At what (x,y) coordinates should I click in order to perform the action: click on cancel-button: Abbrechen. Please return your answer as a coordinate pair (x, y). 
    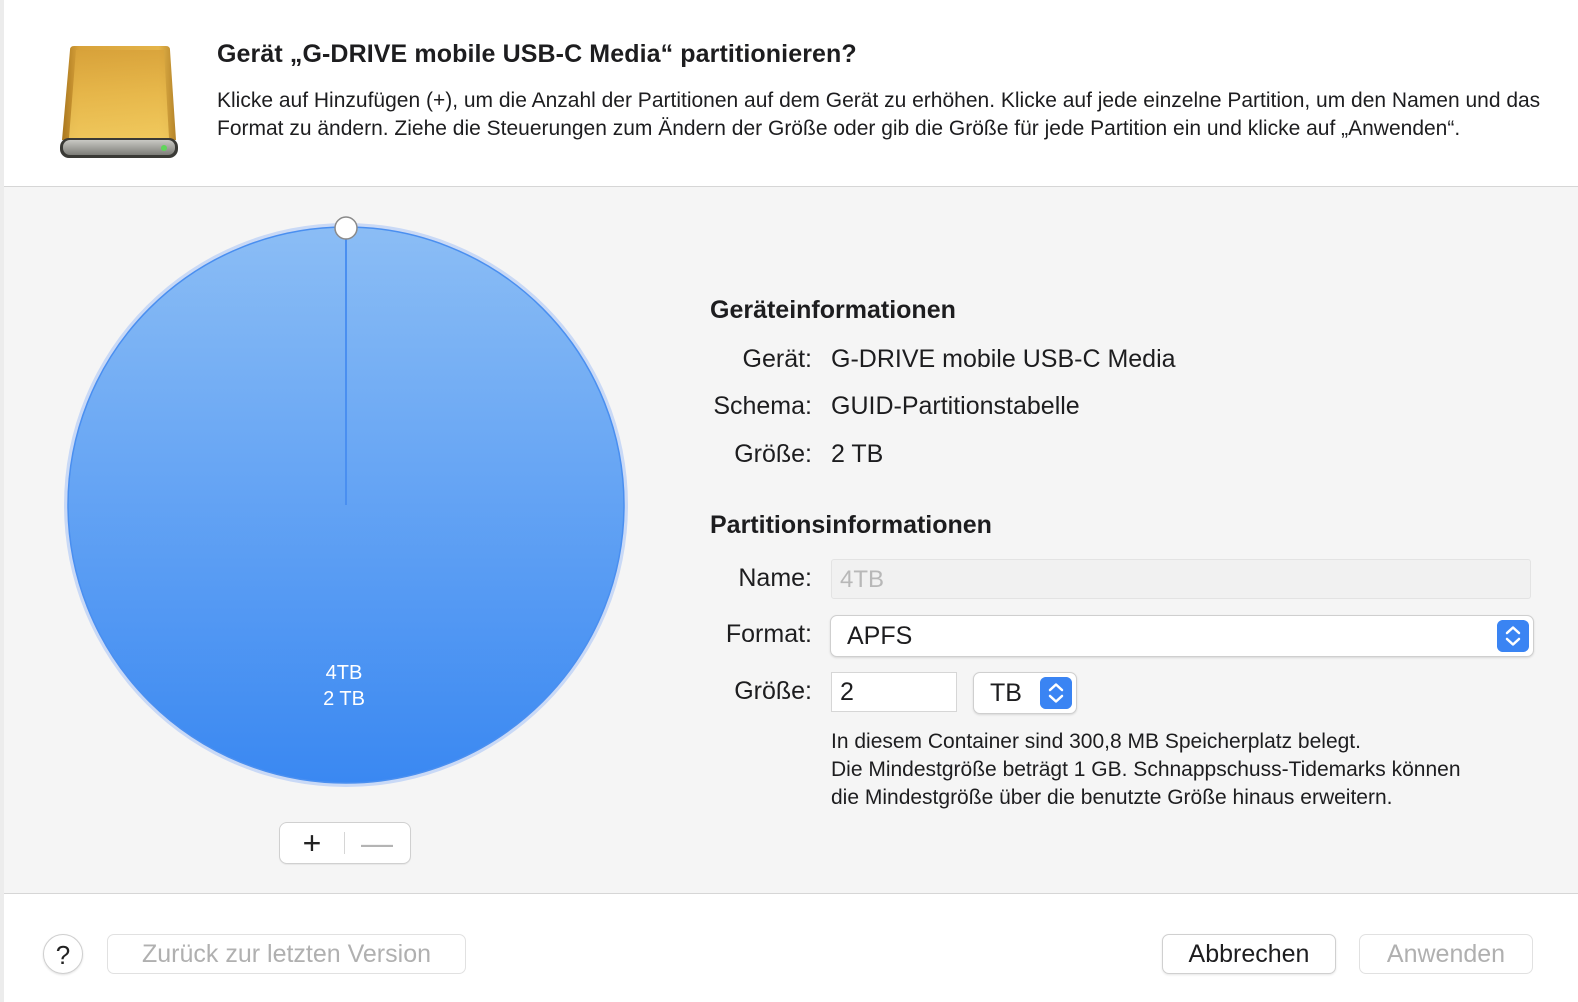
    Looking at the image, I should click on (1249, 954).